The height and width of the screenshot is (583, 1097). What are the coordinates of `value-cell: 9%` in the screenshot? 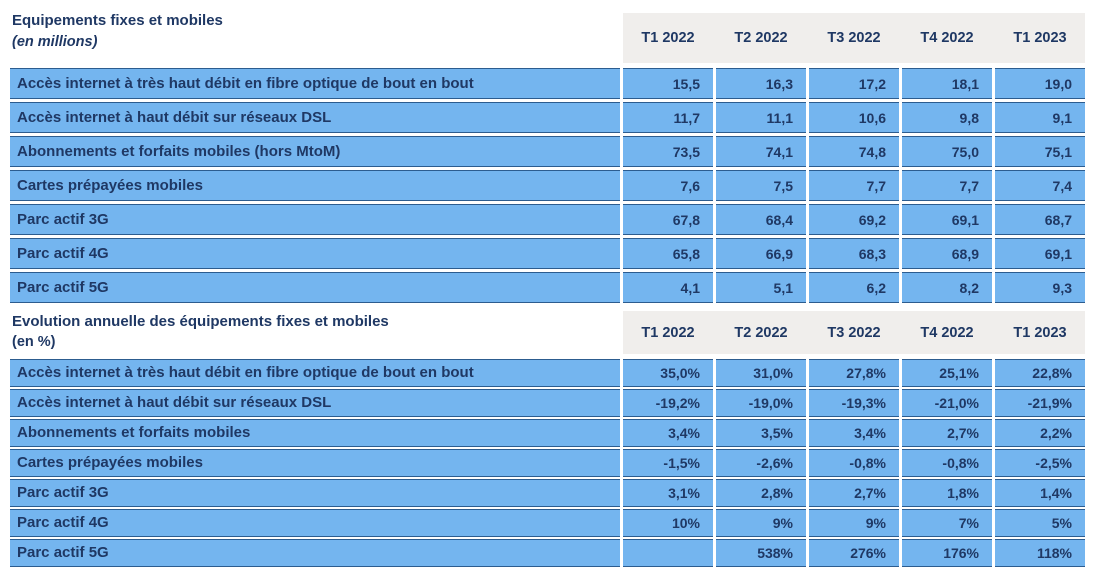 It's located at (761, 523).